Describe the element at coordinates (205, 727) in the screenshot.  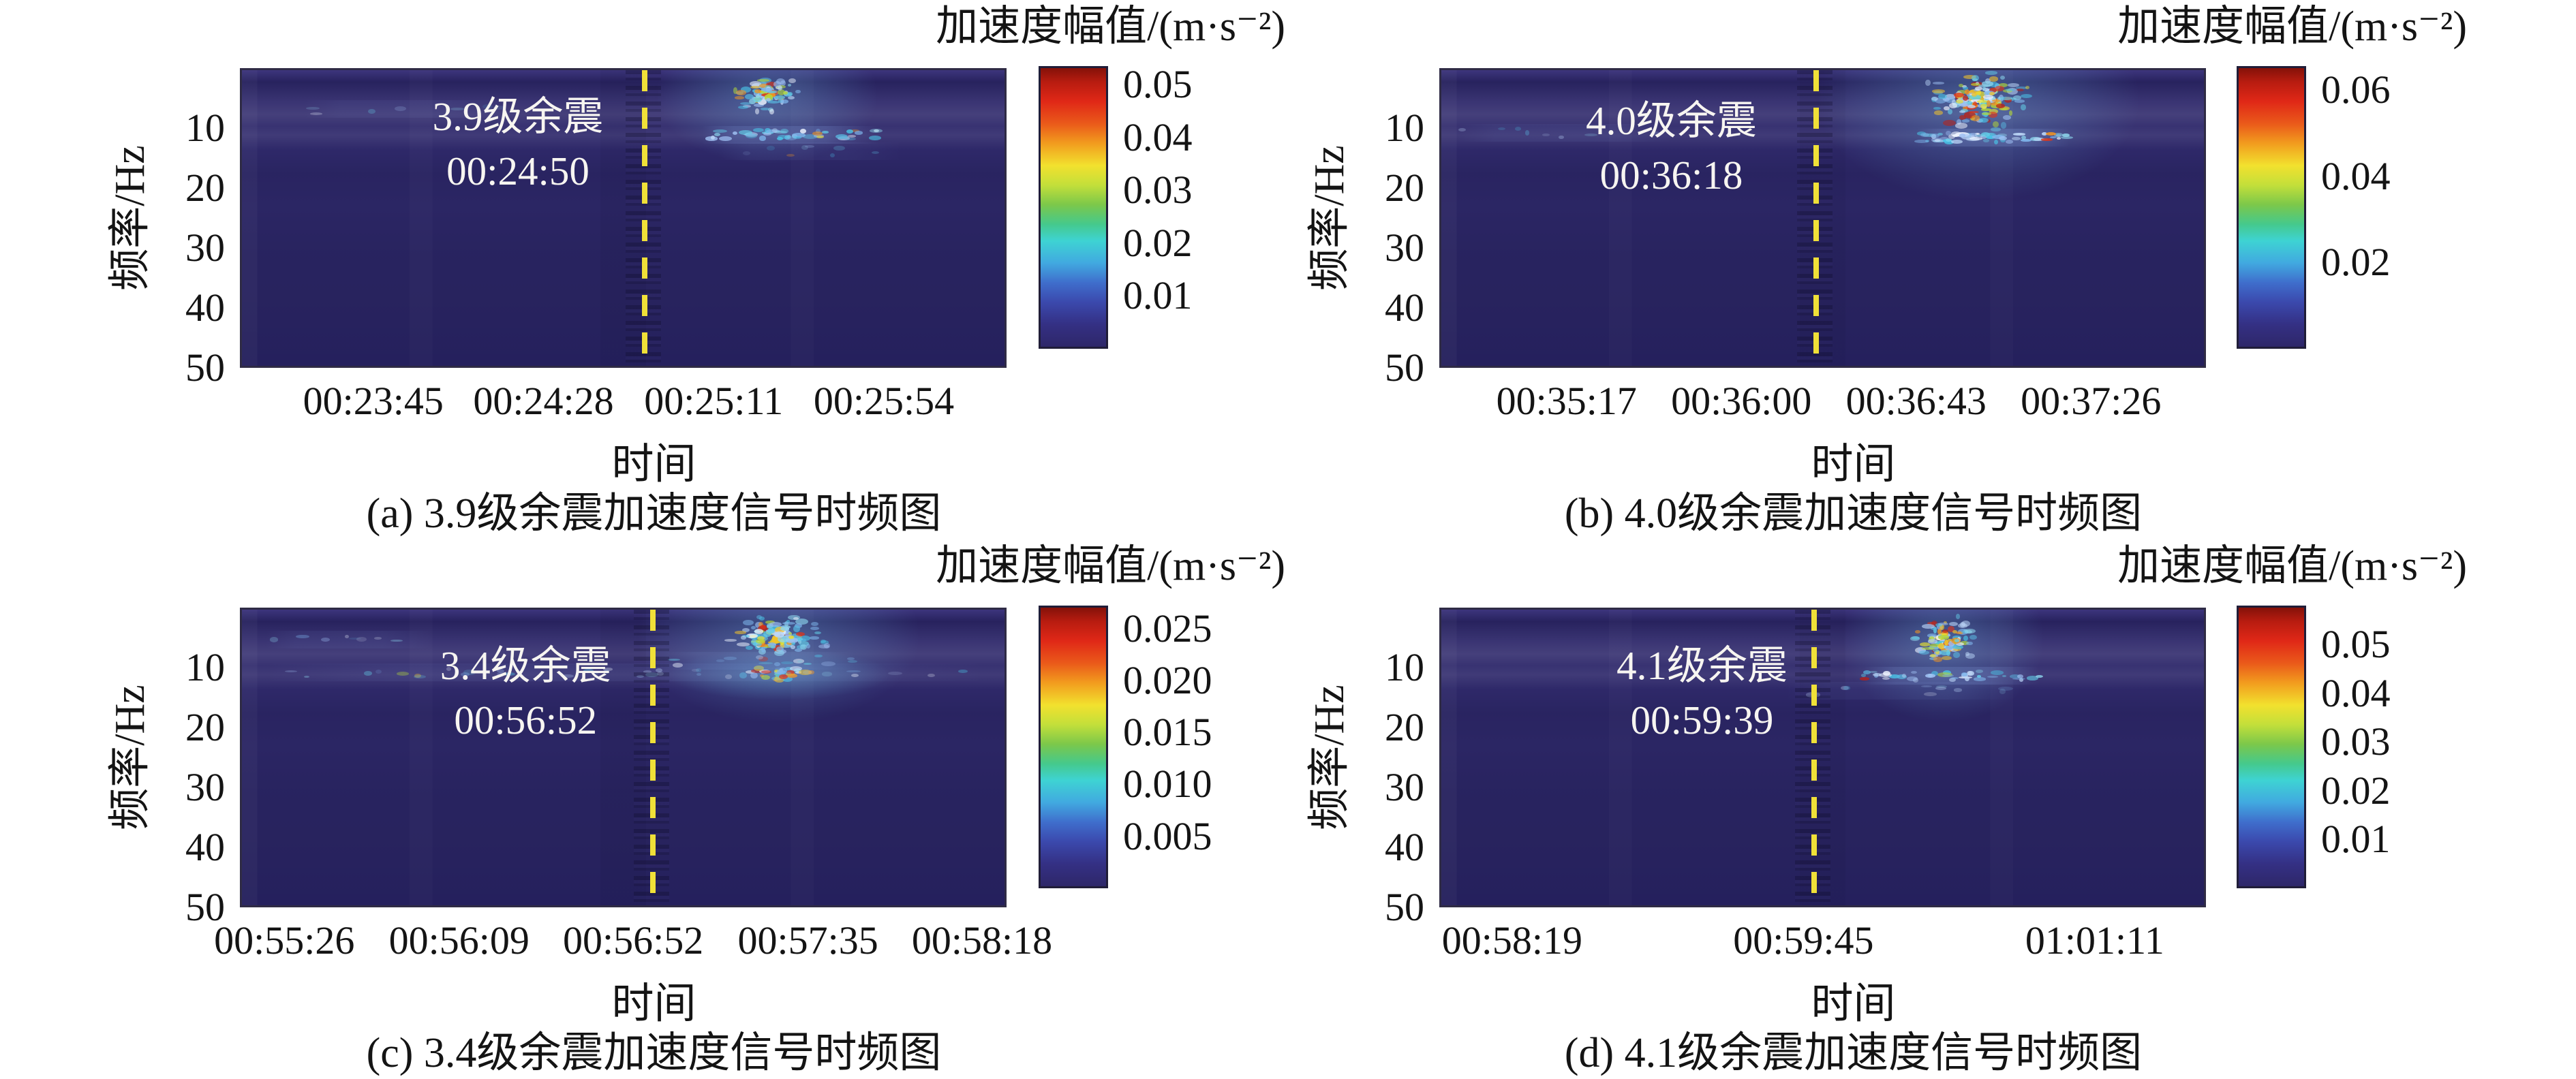
I see `y-tick-label: 20` at that location.